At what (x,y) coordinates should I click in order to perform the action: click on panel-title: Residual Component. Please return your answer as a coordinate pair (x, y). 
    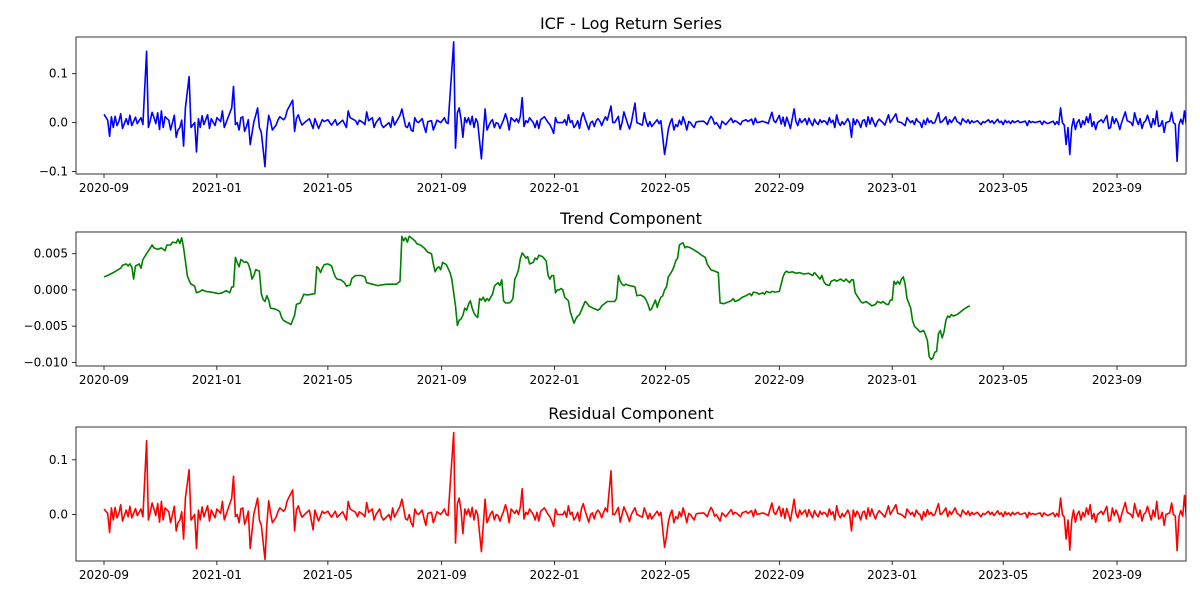
    Looking at the image, I should click on (631, 413).